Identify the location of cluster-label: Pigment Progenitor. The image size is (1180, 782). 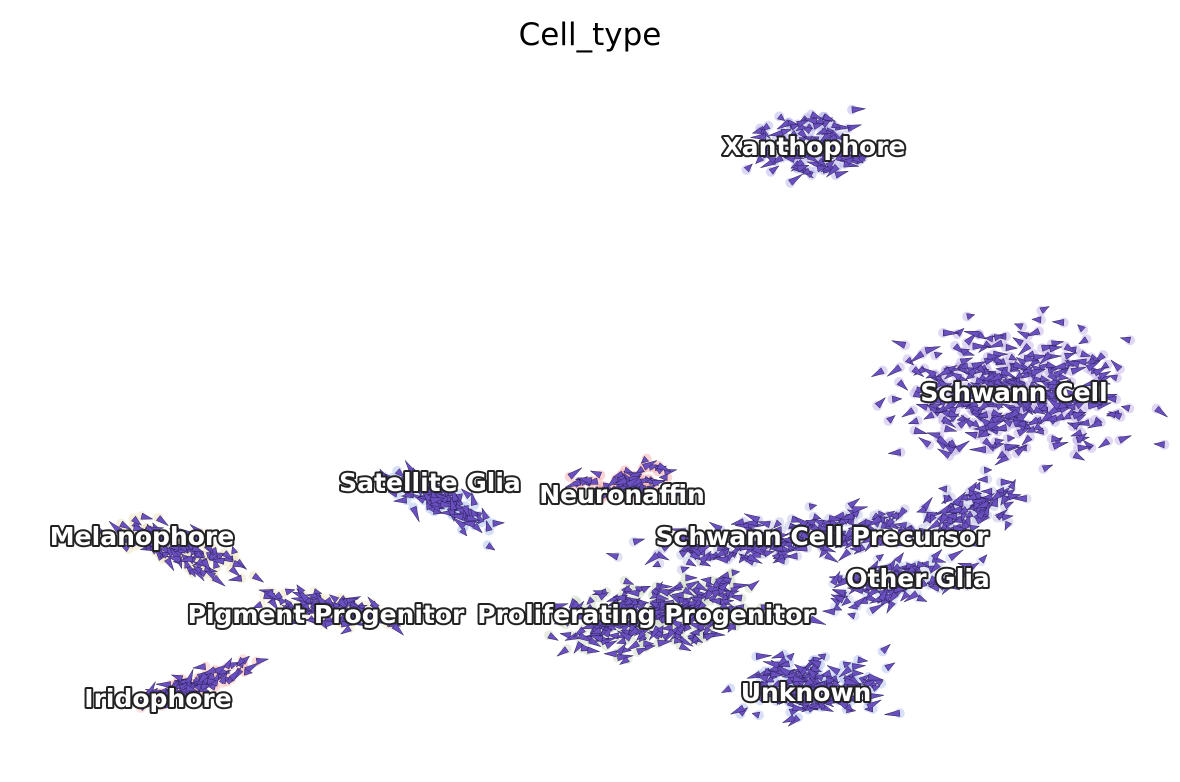
(326, 614).